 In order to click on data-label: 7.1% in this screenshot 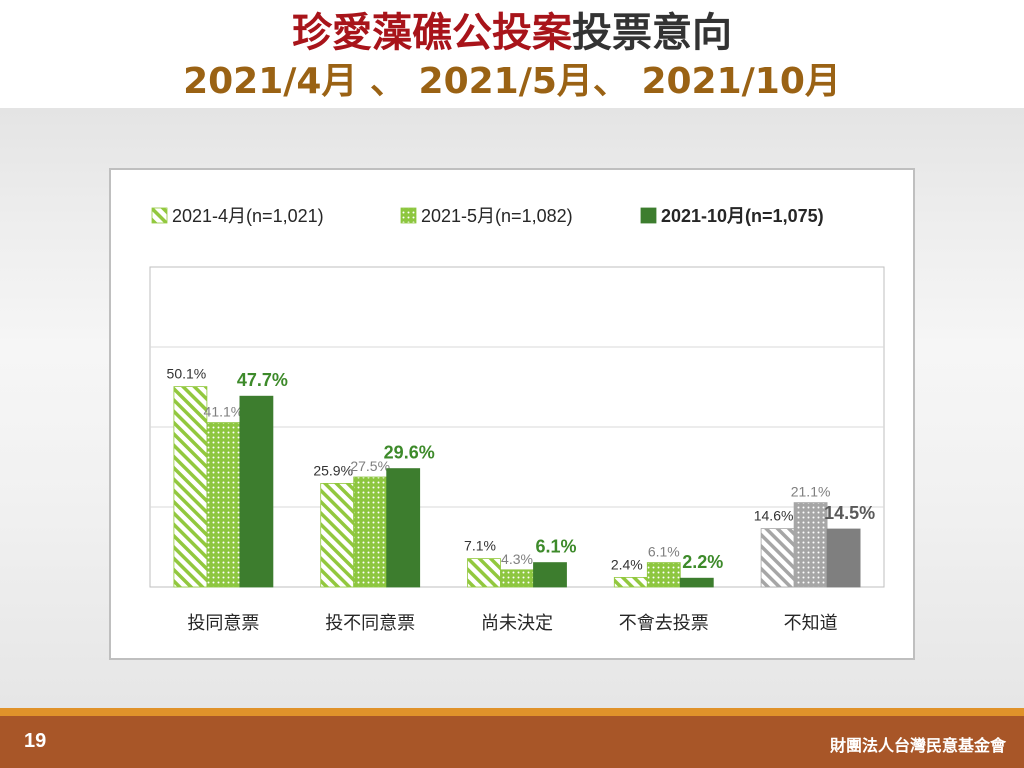, I will do `click(480, 546)`.